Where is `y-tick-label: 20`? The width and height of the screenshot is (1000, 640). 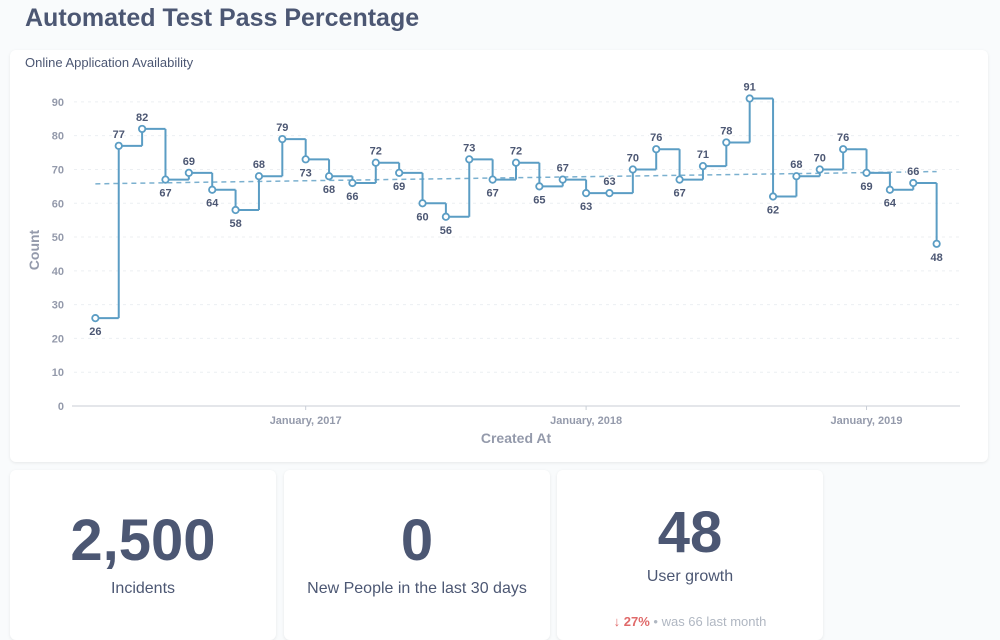 y-tick-label: 20 is located at coordinates (58, 339).